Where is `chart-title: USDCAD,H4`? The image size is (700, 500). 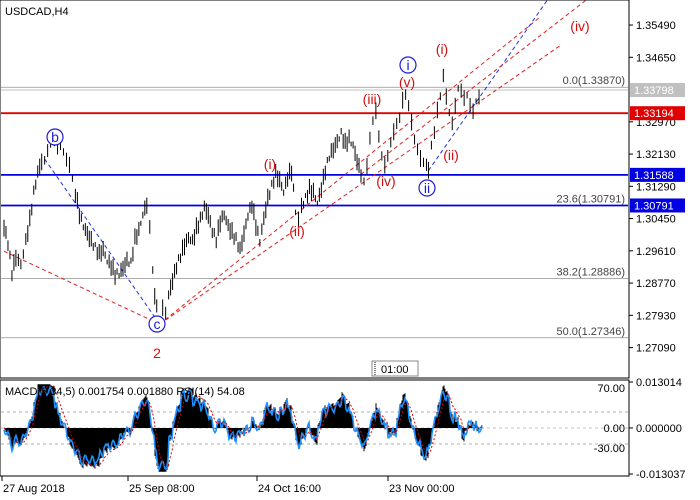 chart-title: USDCAD,H4 is located at coordinates (37, 12).